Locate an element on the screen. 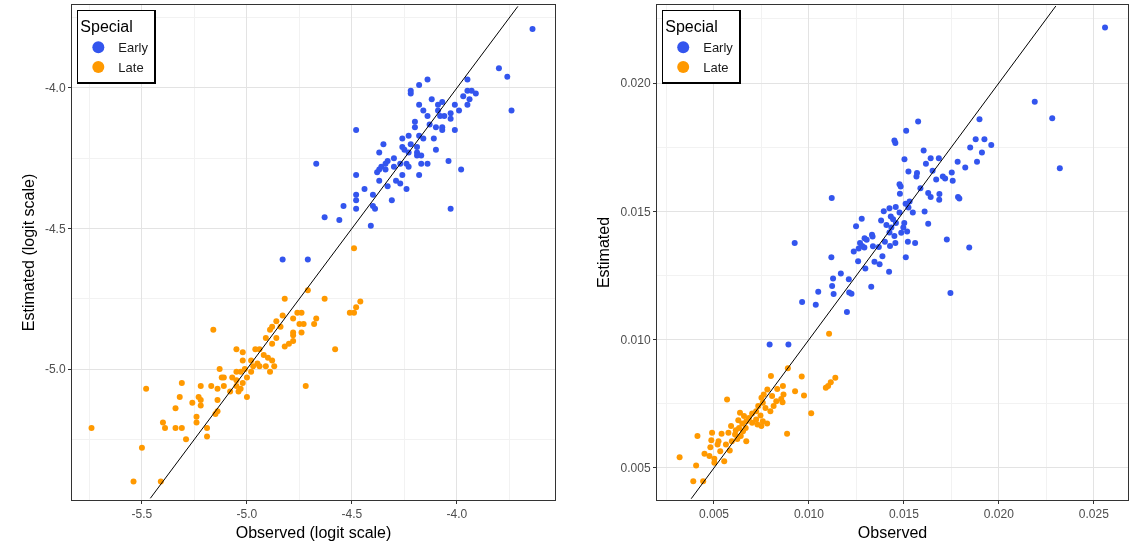  y-tick-label: -5.0 is located at coordinates (55, 369).